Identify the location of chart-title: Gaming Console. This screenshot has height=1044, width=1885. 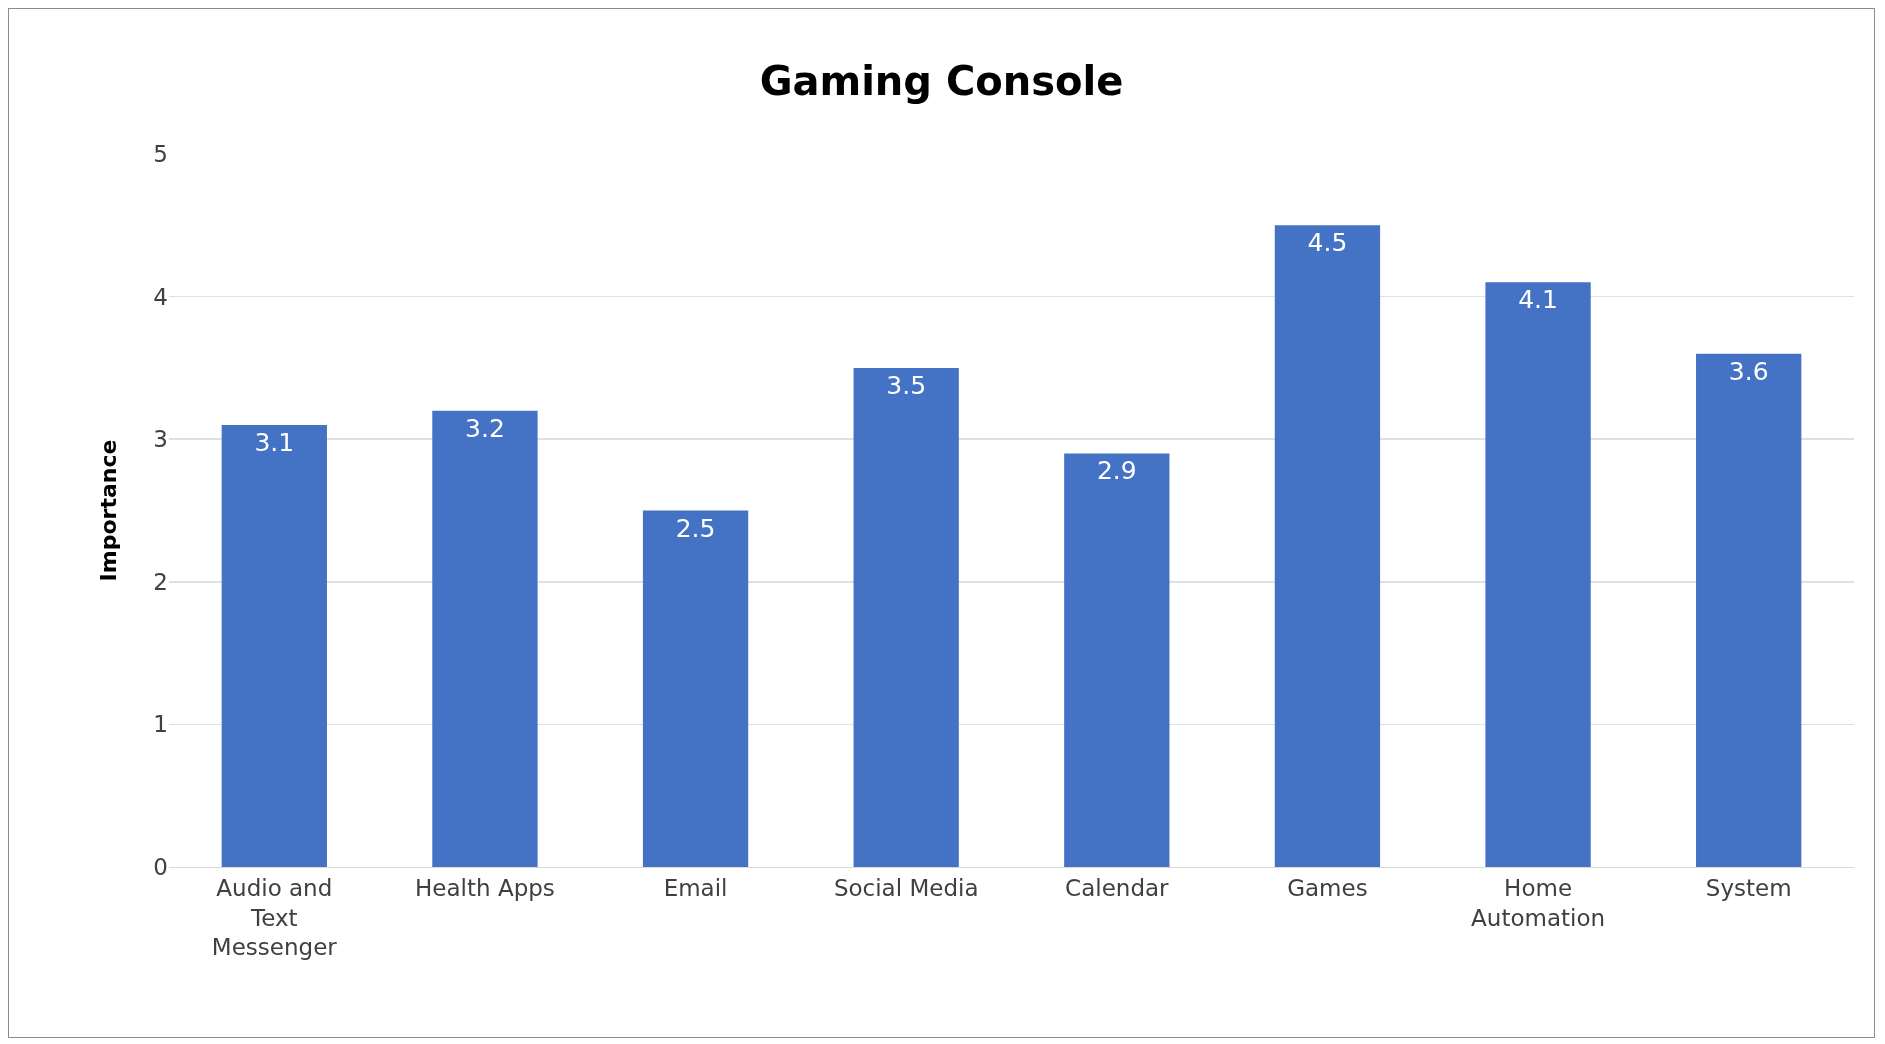
(941, 80).